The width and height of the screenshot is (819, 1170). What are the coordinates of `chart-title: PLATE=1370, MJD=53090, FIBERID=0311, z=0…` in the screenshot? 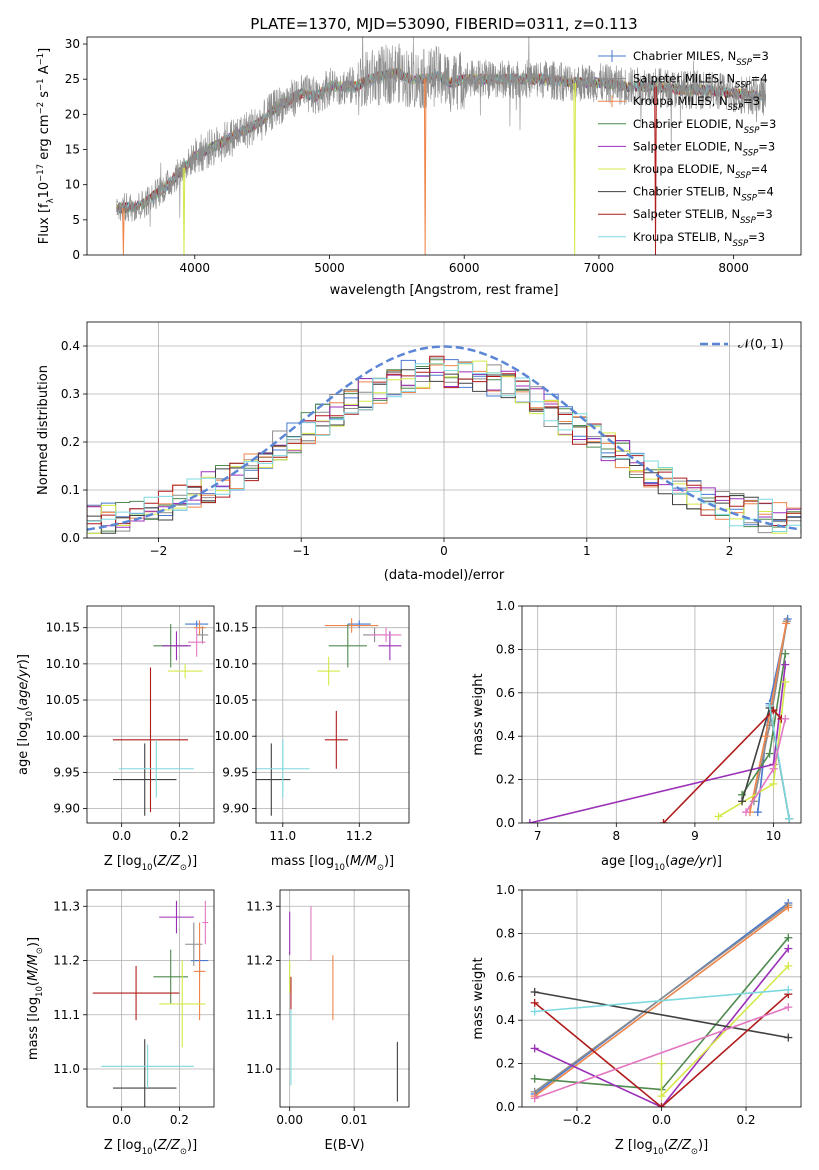 It's located at (443, 24).